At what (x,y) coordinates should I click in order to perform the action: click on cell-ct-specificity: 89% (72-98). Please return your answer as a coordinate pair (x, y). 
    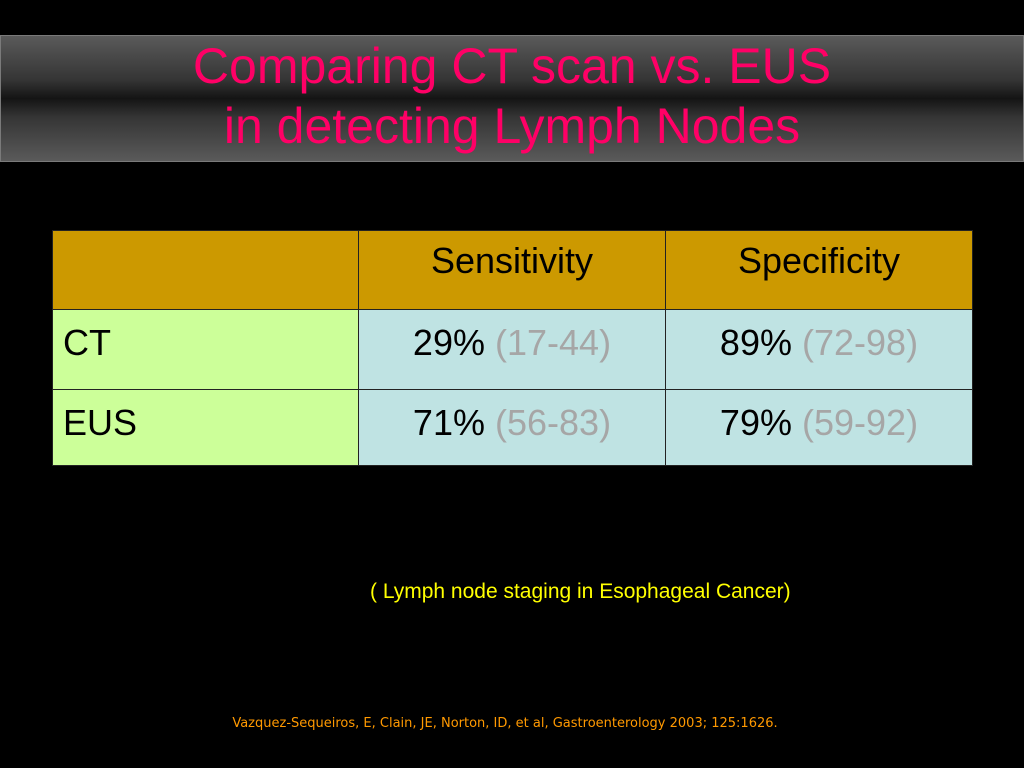
    Looking at the image, I should click on (819, 349).